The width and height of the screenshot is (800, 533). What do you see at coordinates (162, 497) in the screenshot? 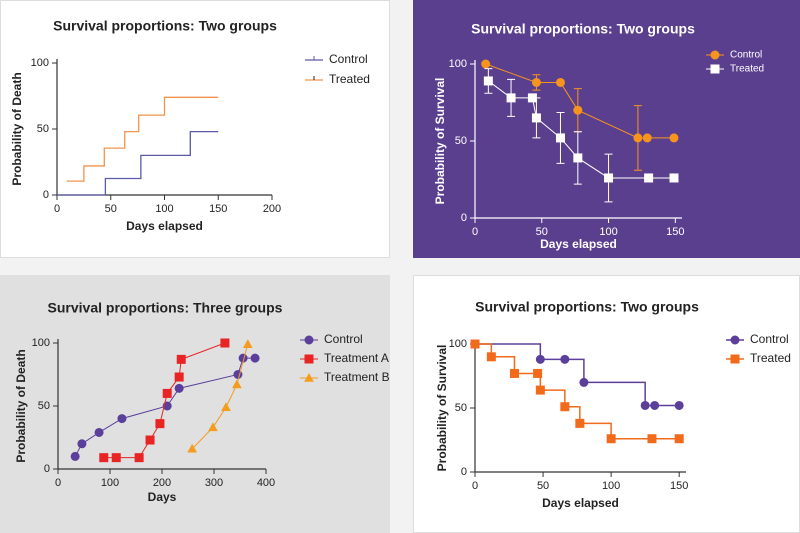
I see `x-axis-label: Days` at bounding box center [162, 497].